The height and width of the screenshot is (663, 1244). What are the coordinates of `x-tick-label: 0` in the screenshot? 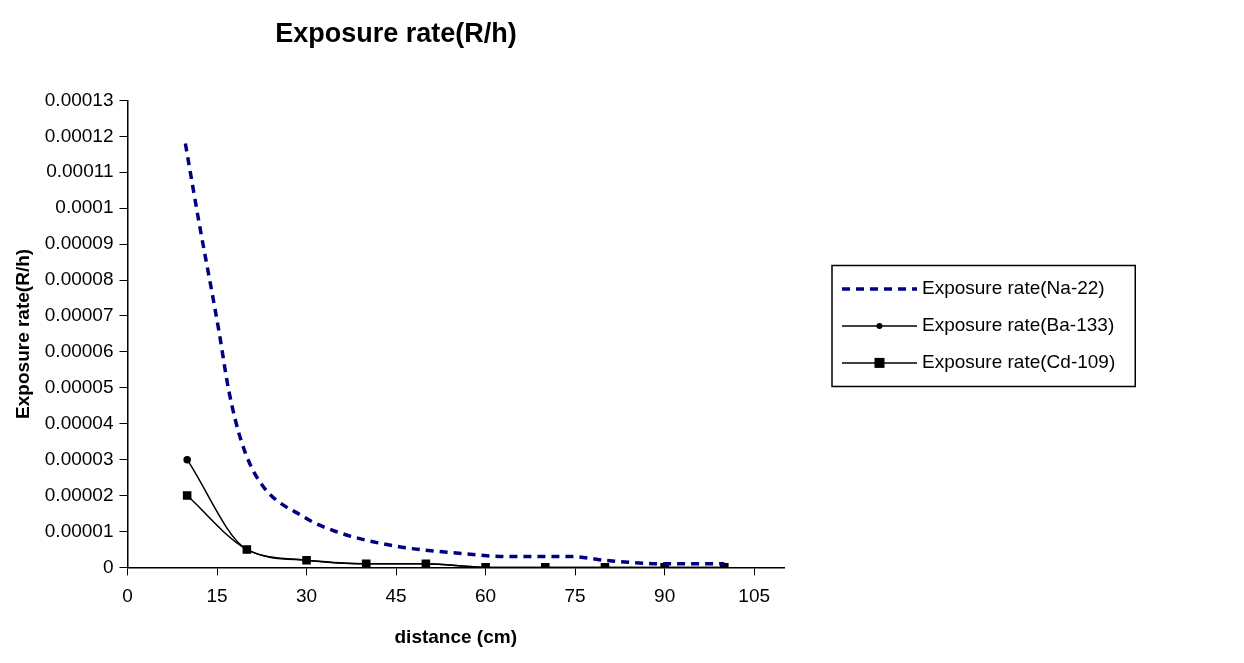 It's located at (127, 596).